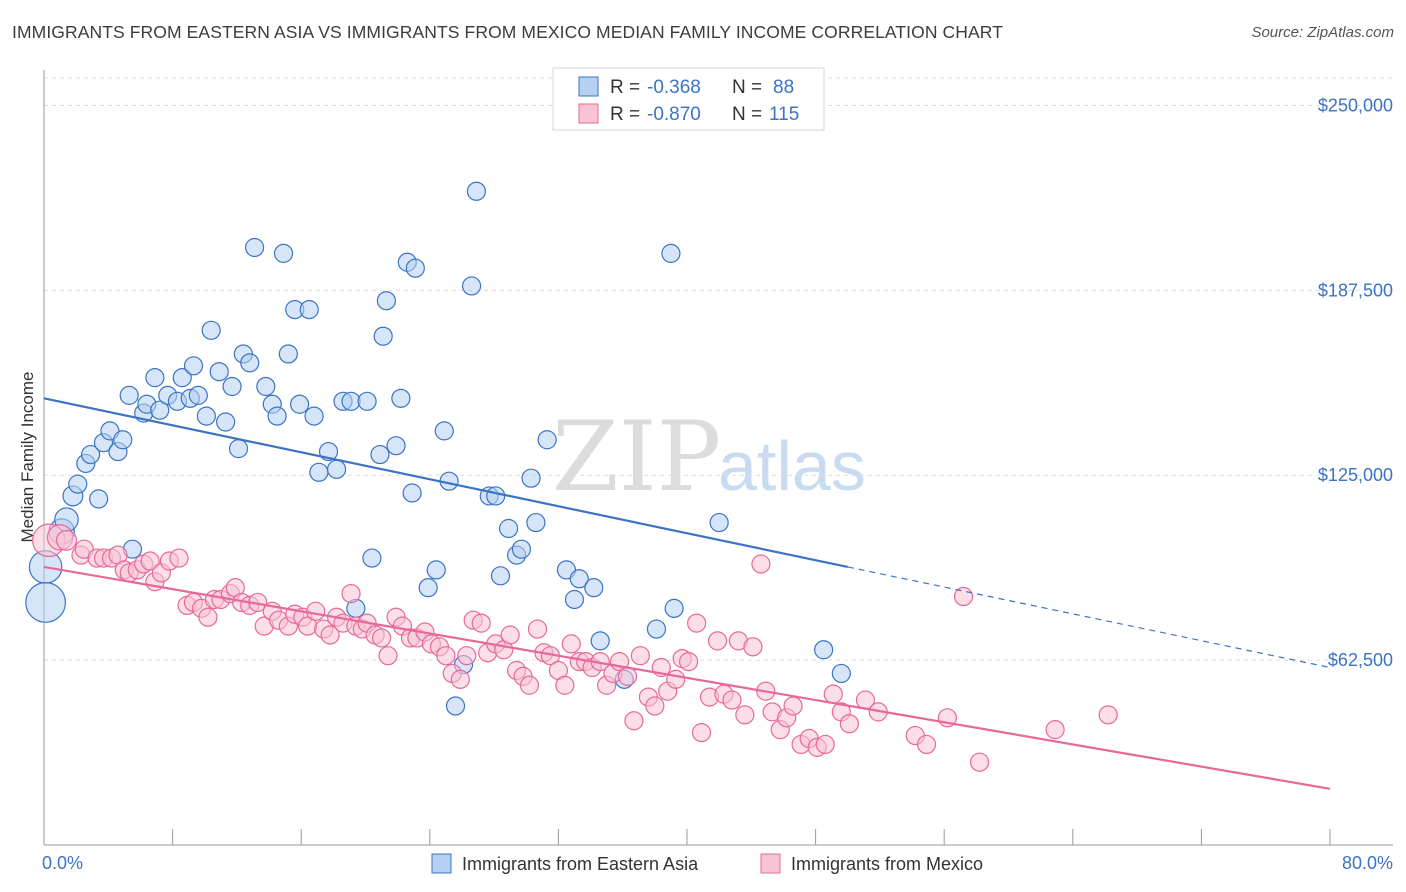 The height and width of the screenshot is (892, 1406). Describe the element at coordinates (1355, 105) in the screenshot. I see `y-tick-label: $250,000` at that location.